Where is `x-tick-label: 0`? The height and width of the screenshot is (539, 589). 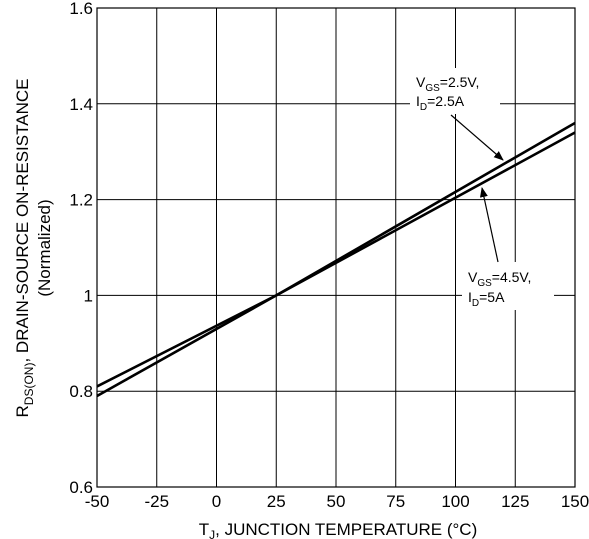
x-tick-label: 0 is located at coordinates (216, 501).